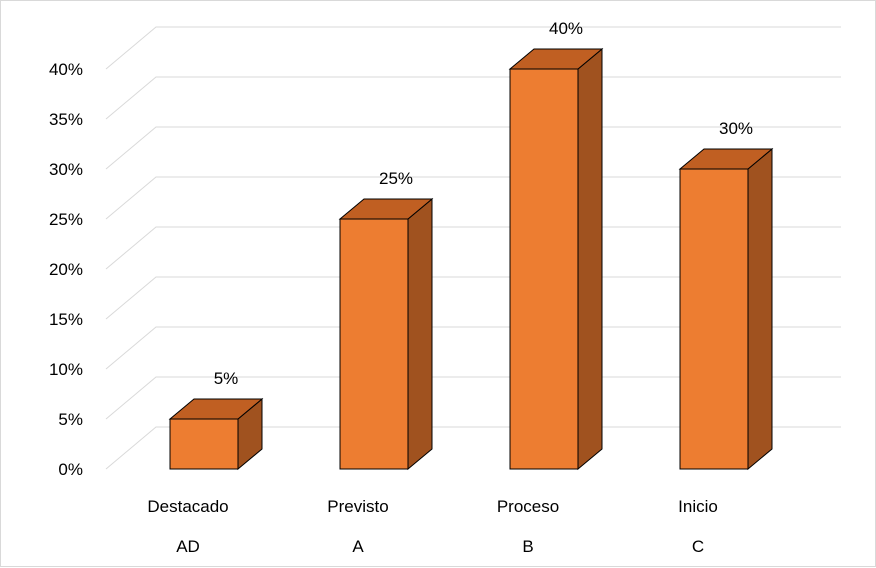 Image resolution: width=876 pixels, height=568 pixels. I want to click on x-tick-label: Proceso, so click(528, 506).